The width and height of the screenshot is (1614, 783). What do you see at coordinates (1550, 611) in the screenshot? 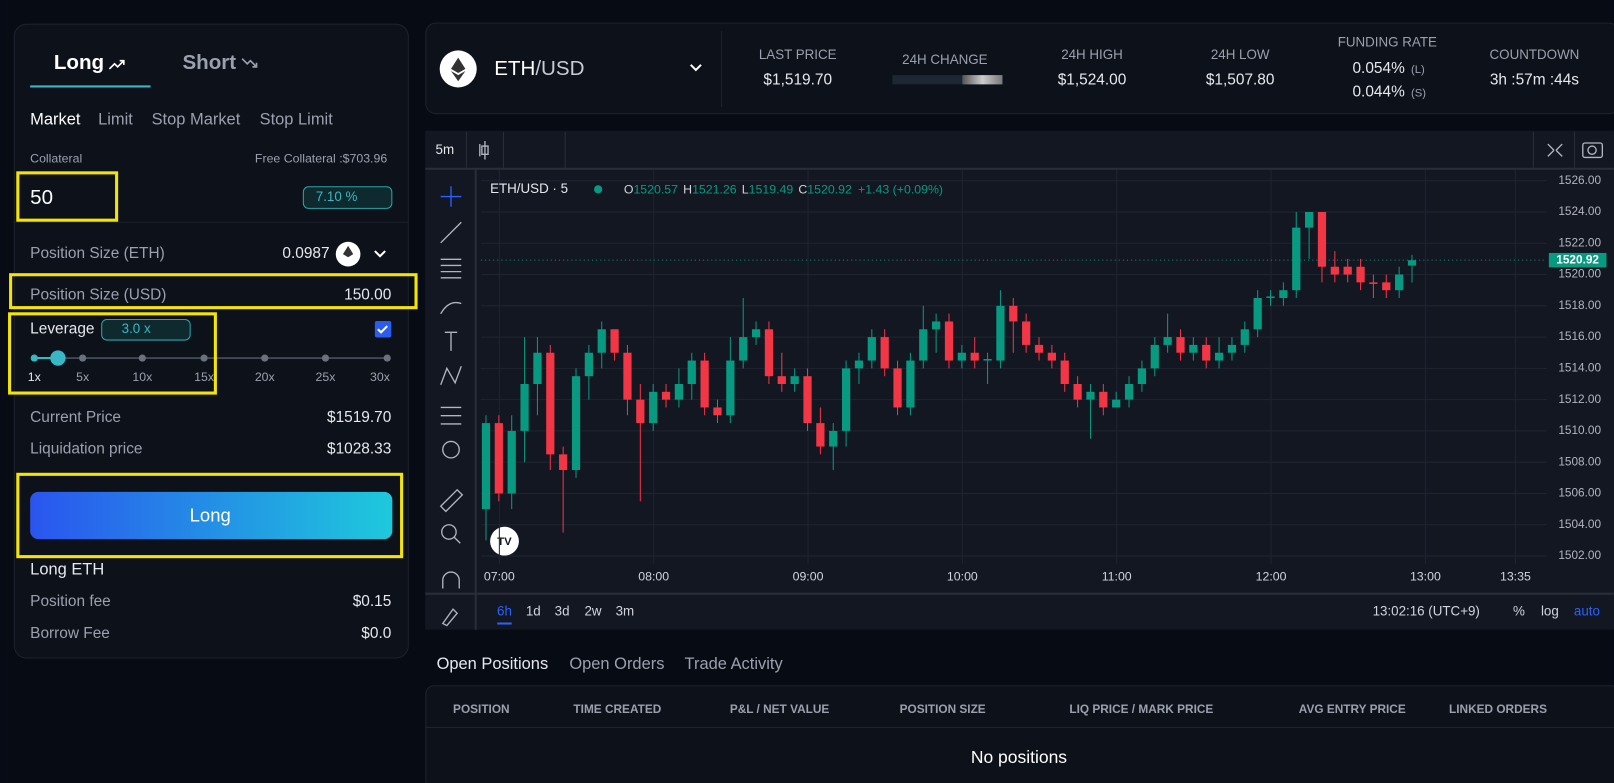
I see `scale-option: log` at bounding box center [1550, 611].